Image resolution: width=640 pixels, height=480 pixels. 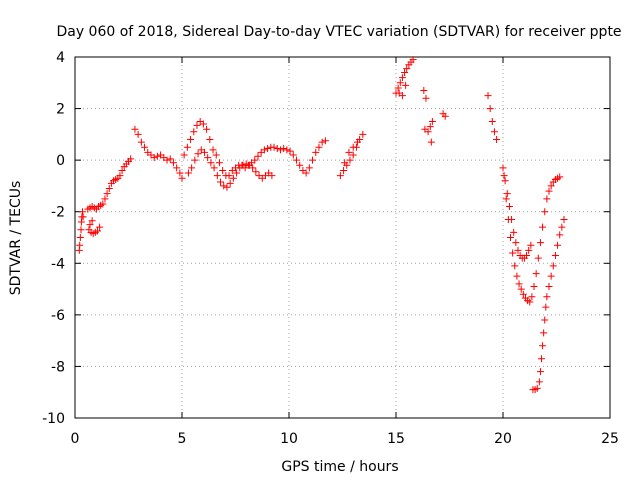 I want to click on x-tick-label: 20, so click(x=503, y=439).